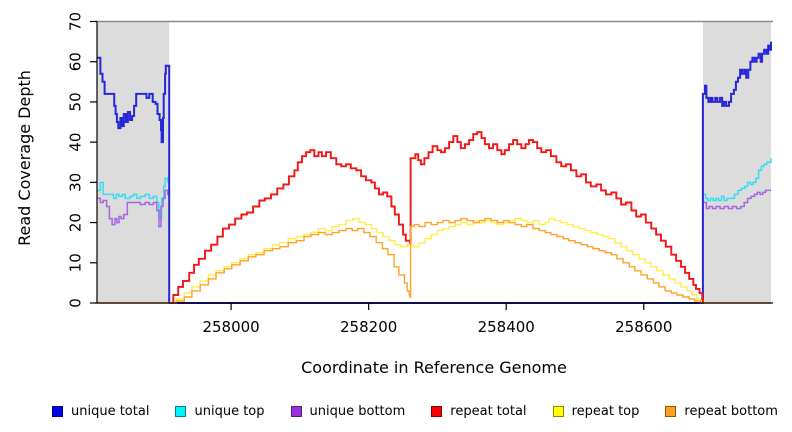 Image resolution: width=792 pixels, height=432 pixels. Describe the element at coordinates (229, 411) in the screenshot. I see `legend-label: unique top` at that location.